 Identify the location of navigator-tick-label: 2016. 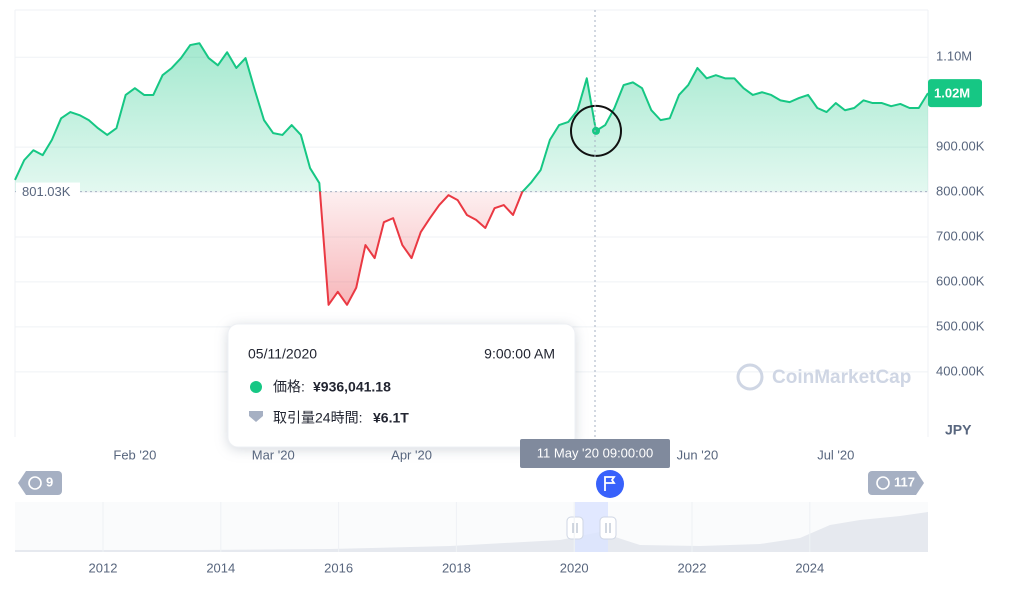
(338, 567).